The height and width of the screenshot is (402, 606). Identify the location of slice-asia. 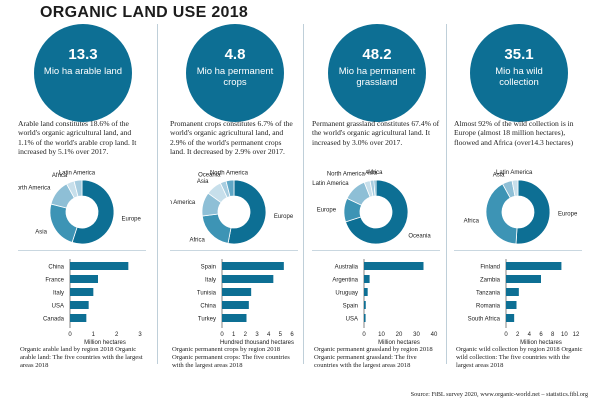
(63, 223).